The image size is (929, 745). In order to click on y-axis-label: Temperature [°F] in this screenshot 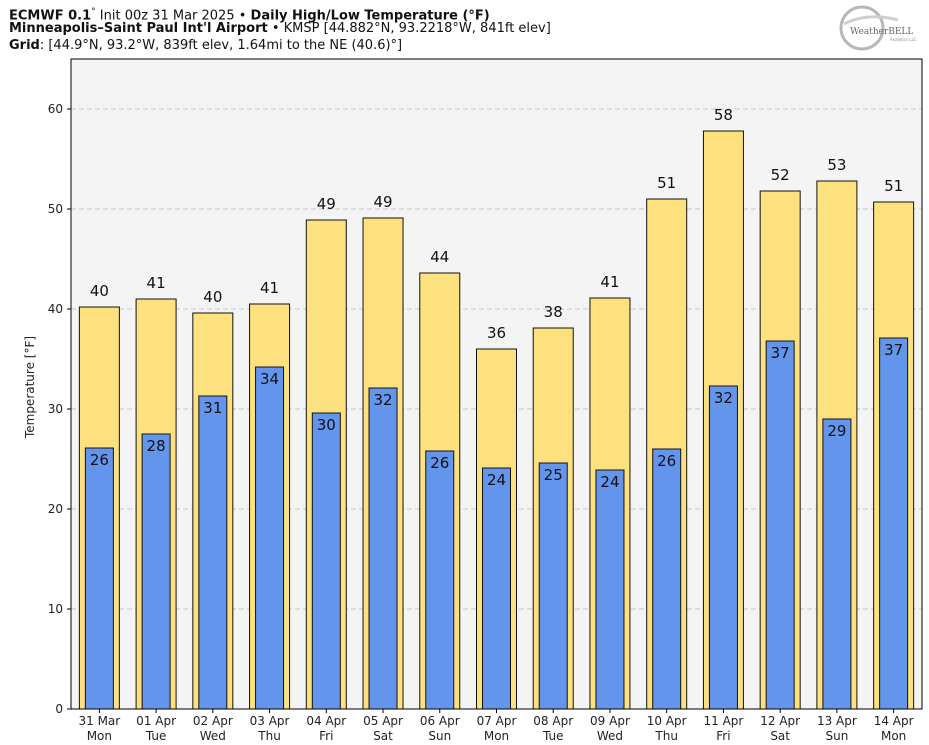, I will do `click(30, 387)`.